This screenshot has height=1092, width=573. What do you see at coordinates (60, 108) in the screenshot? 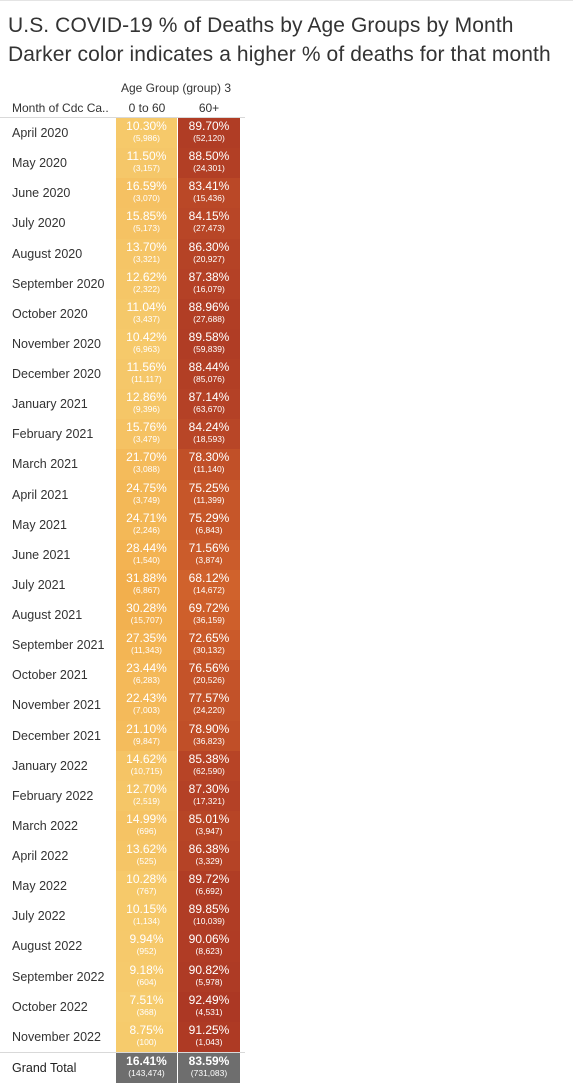
I see `row-header: Month of Cdc Ca..` at bounding box center [60, 108].